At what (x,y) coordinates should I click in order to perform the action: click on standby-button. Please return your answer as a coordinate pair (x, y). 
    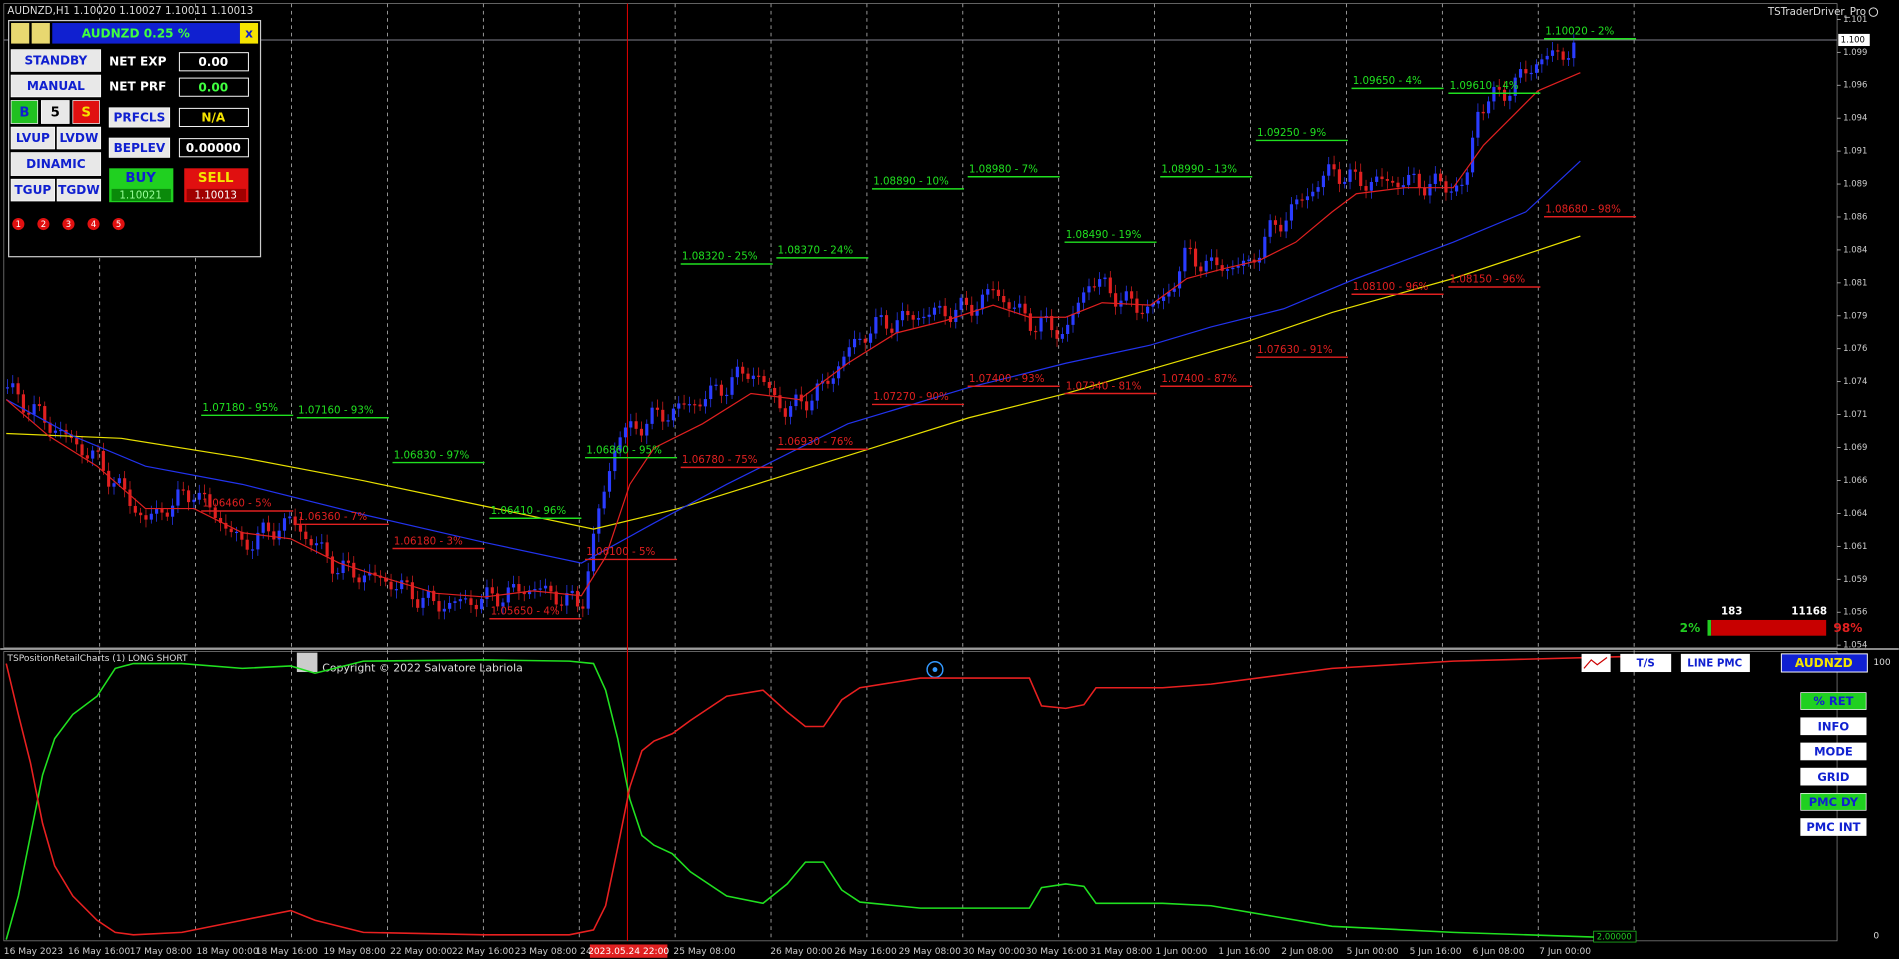
    Looking at the image, I should click on (56, 60).